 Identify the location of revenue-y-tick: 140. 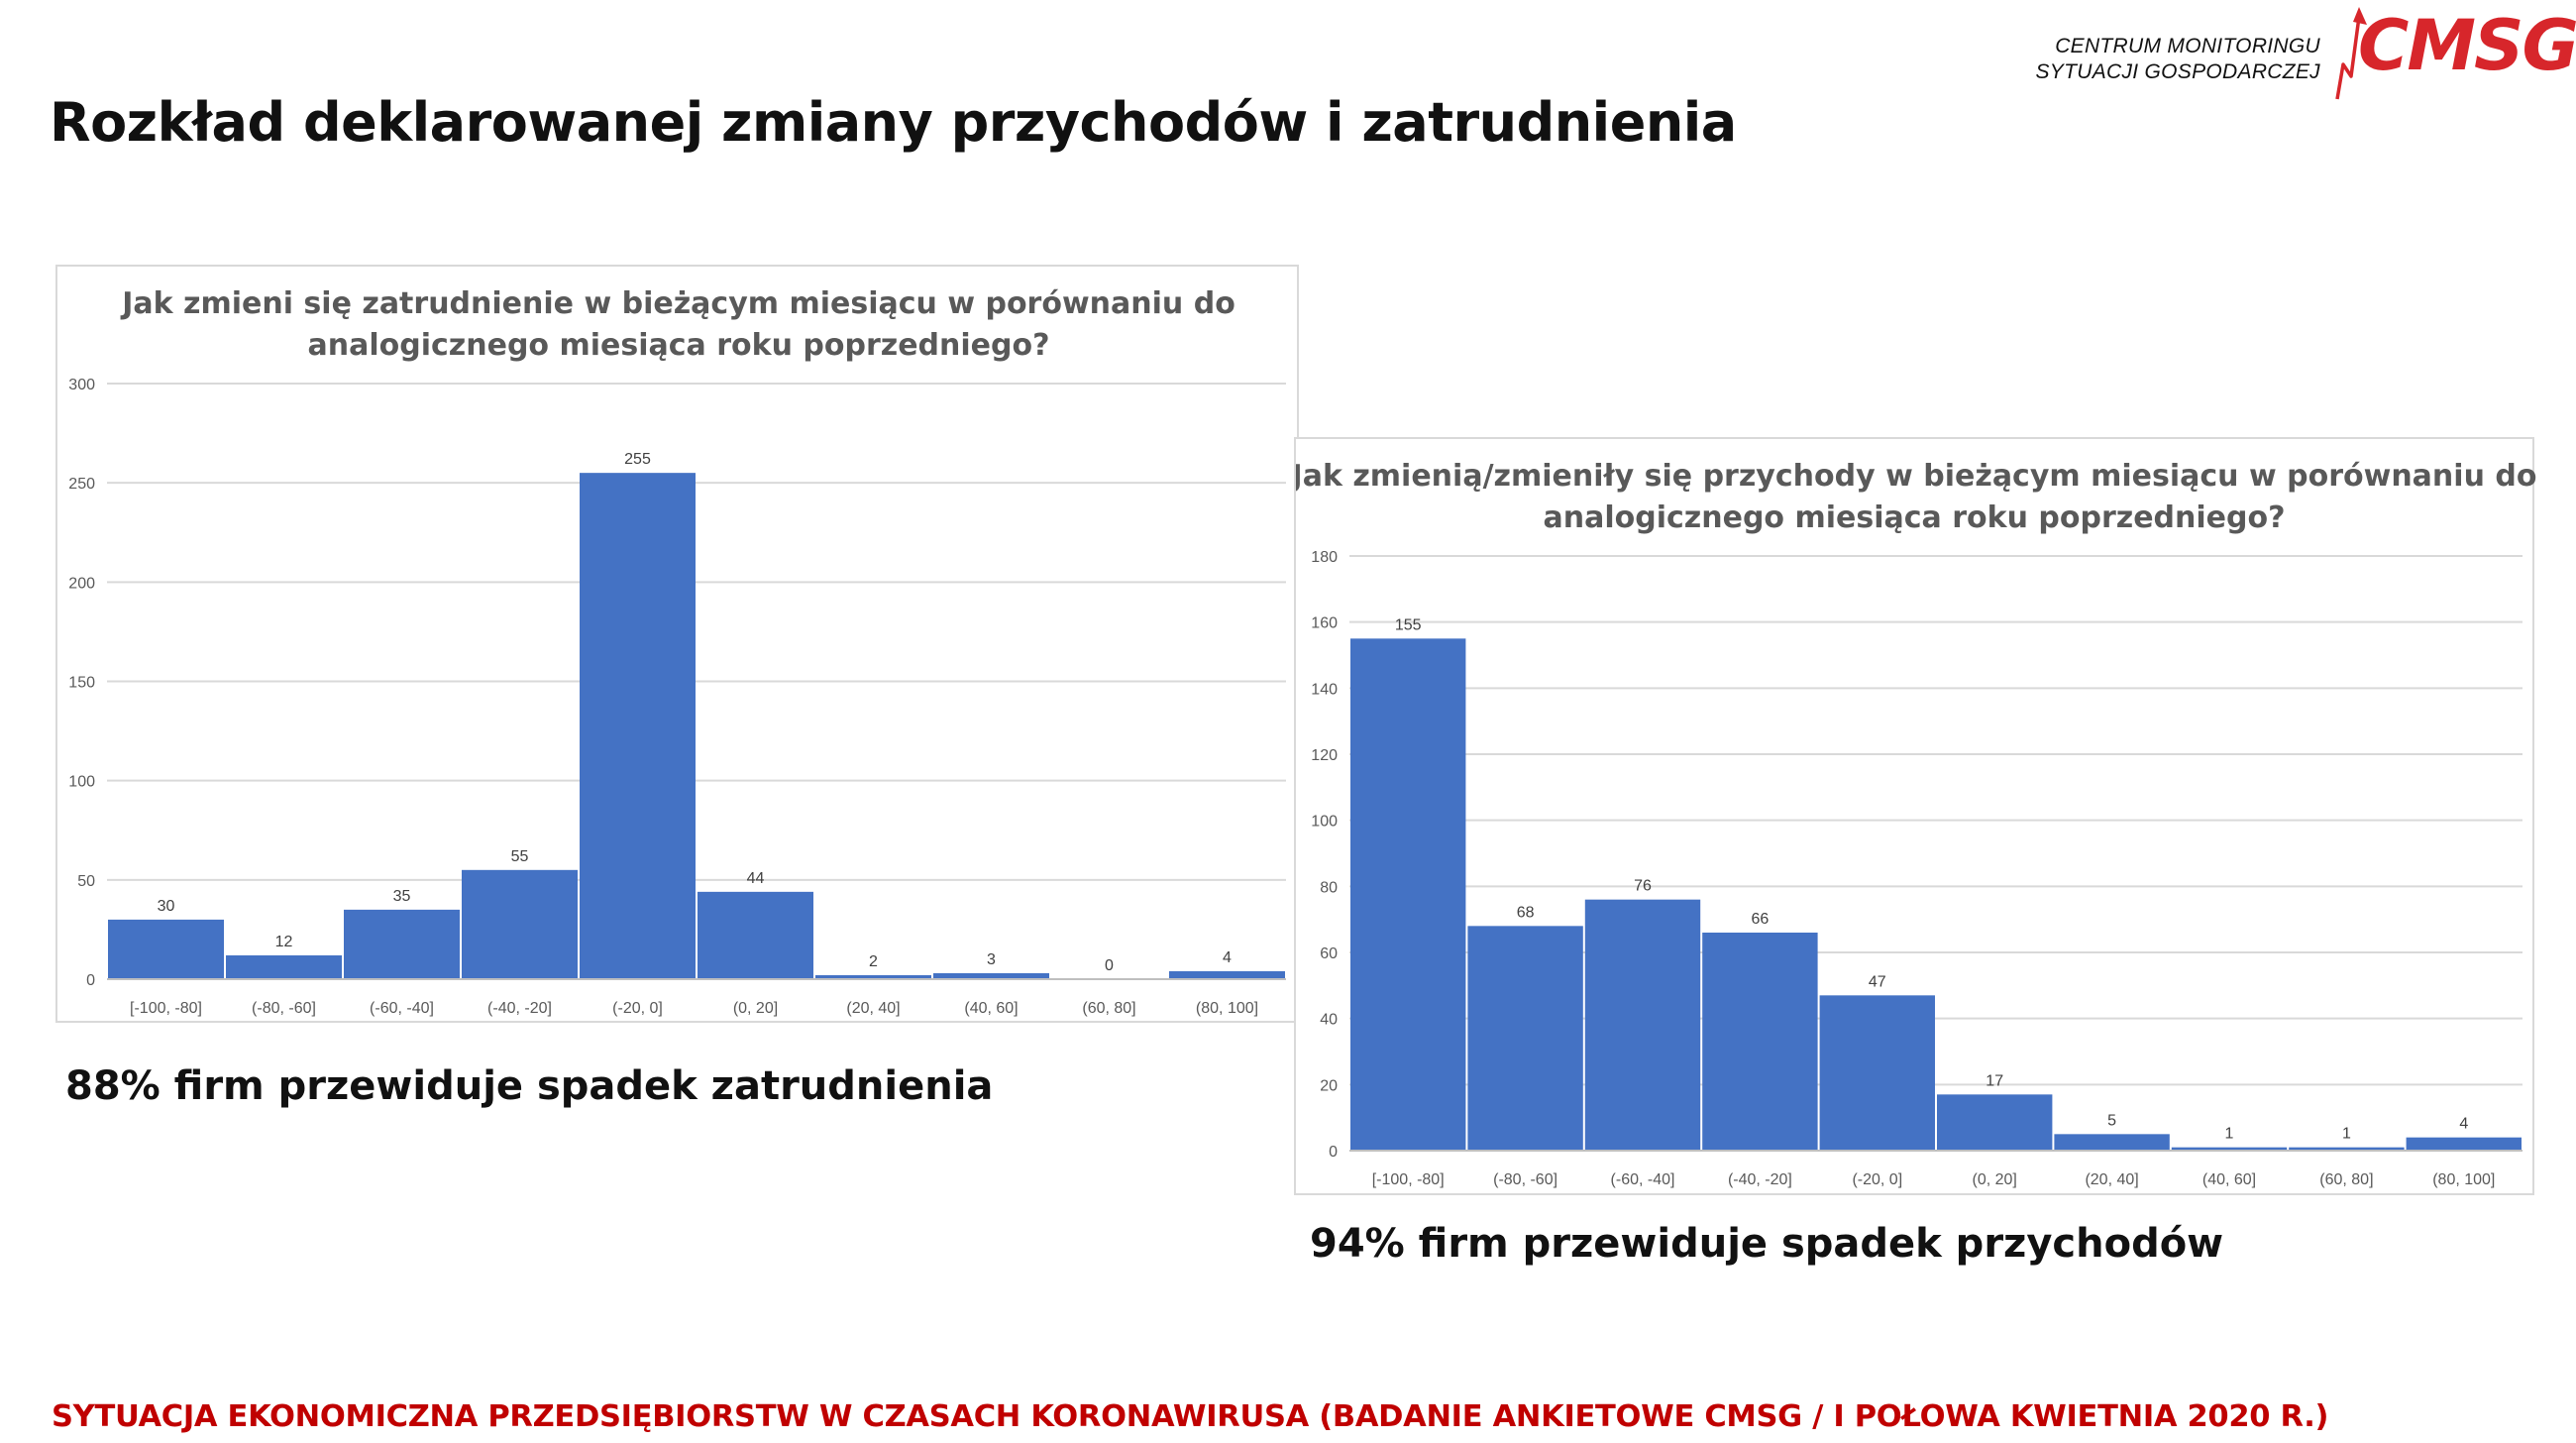
(1325, 689).